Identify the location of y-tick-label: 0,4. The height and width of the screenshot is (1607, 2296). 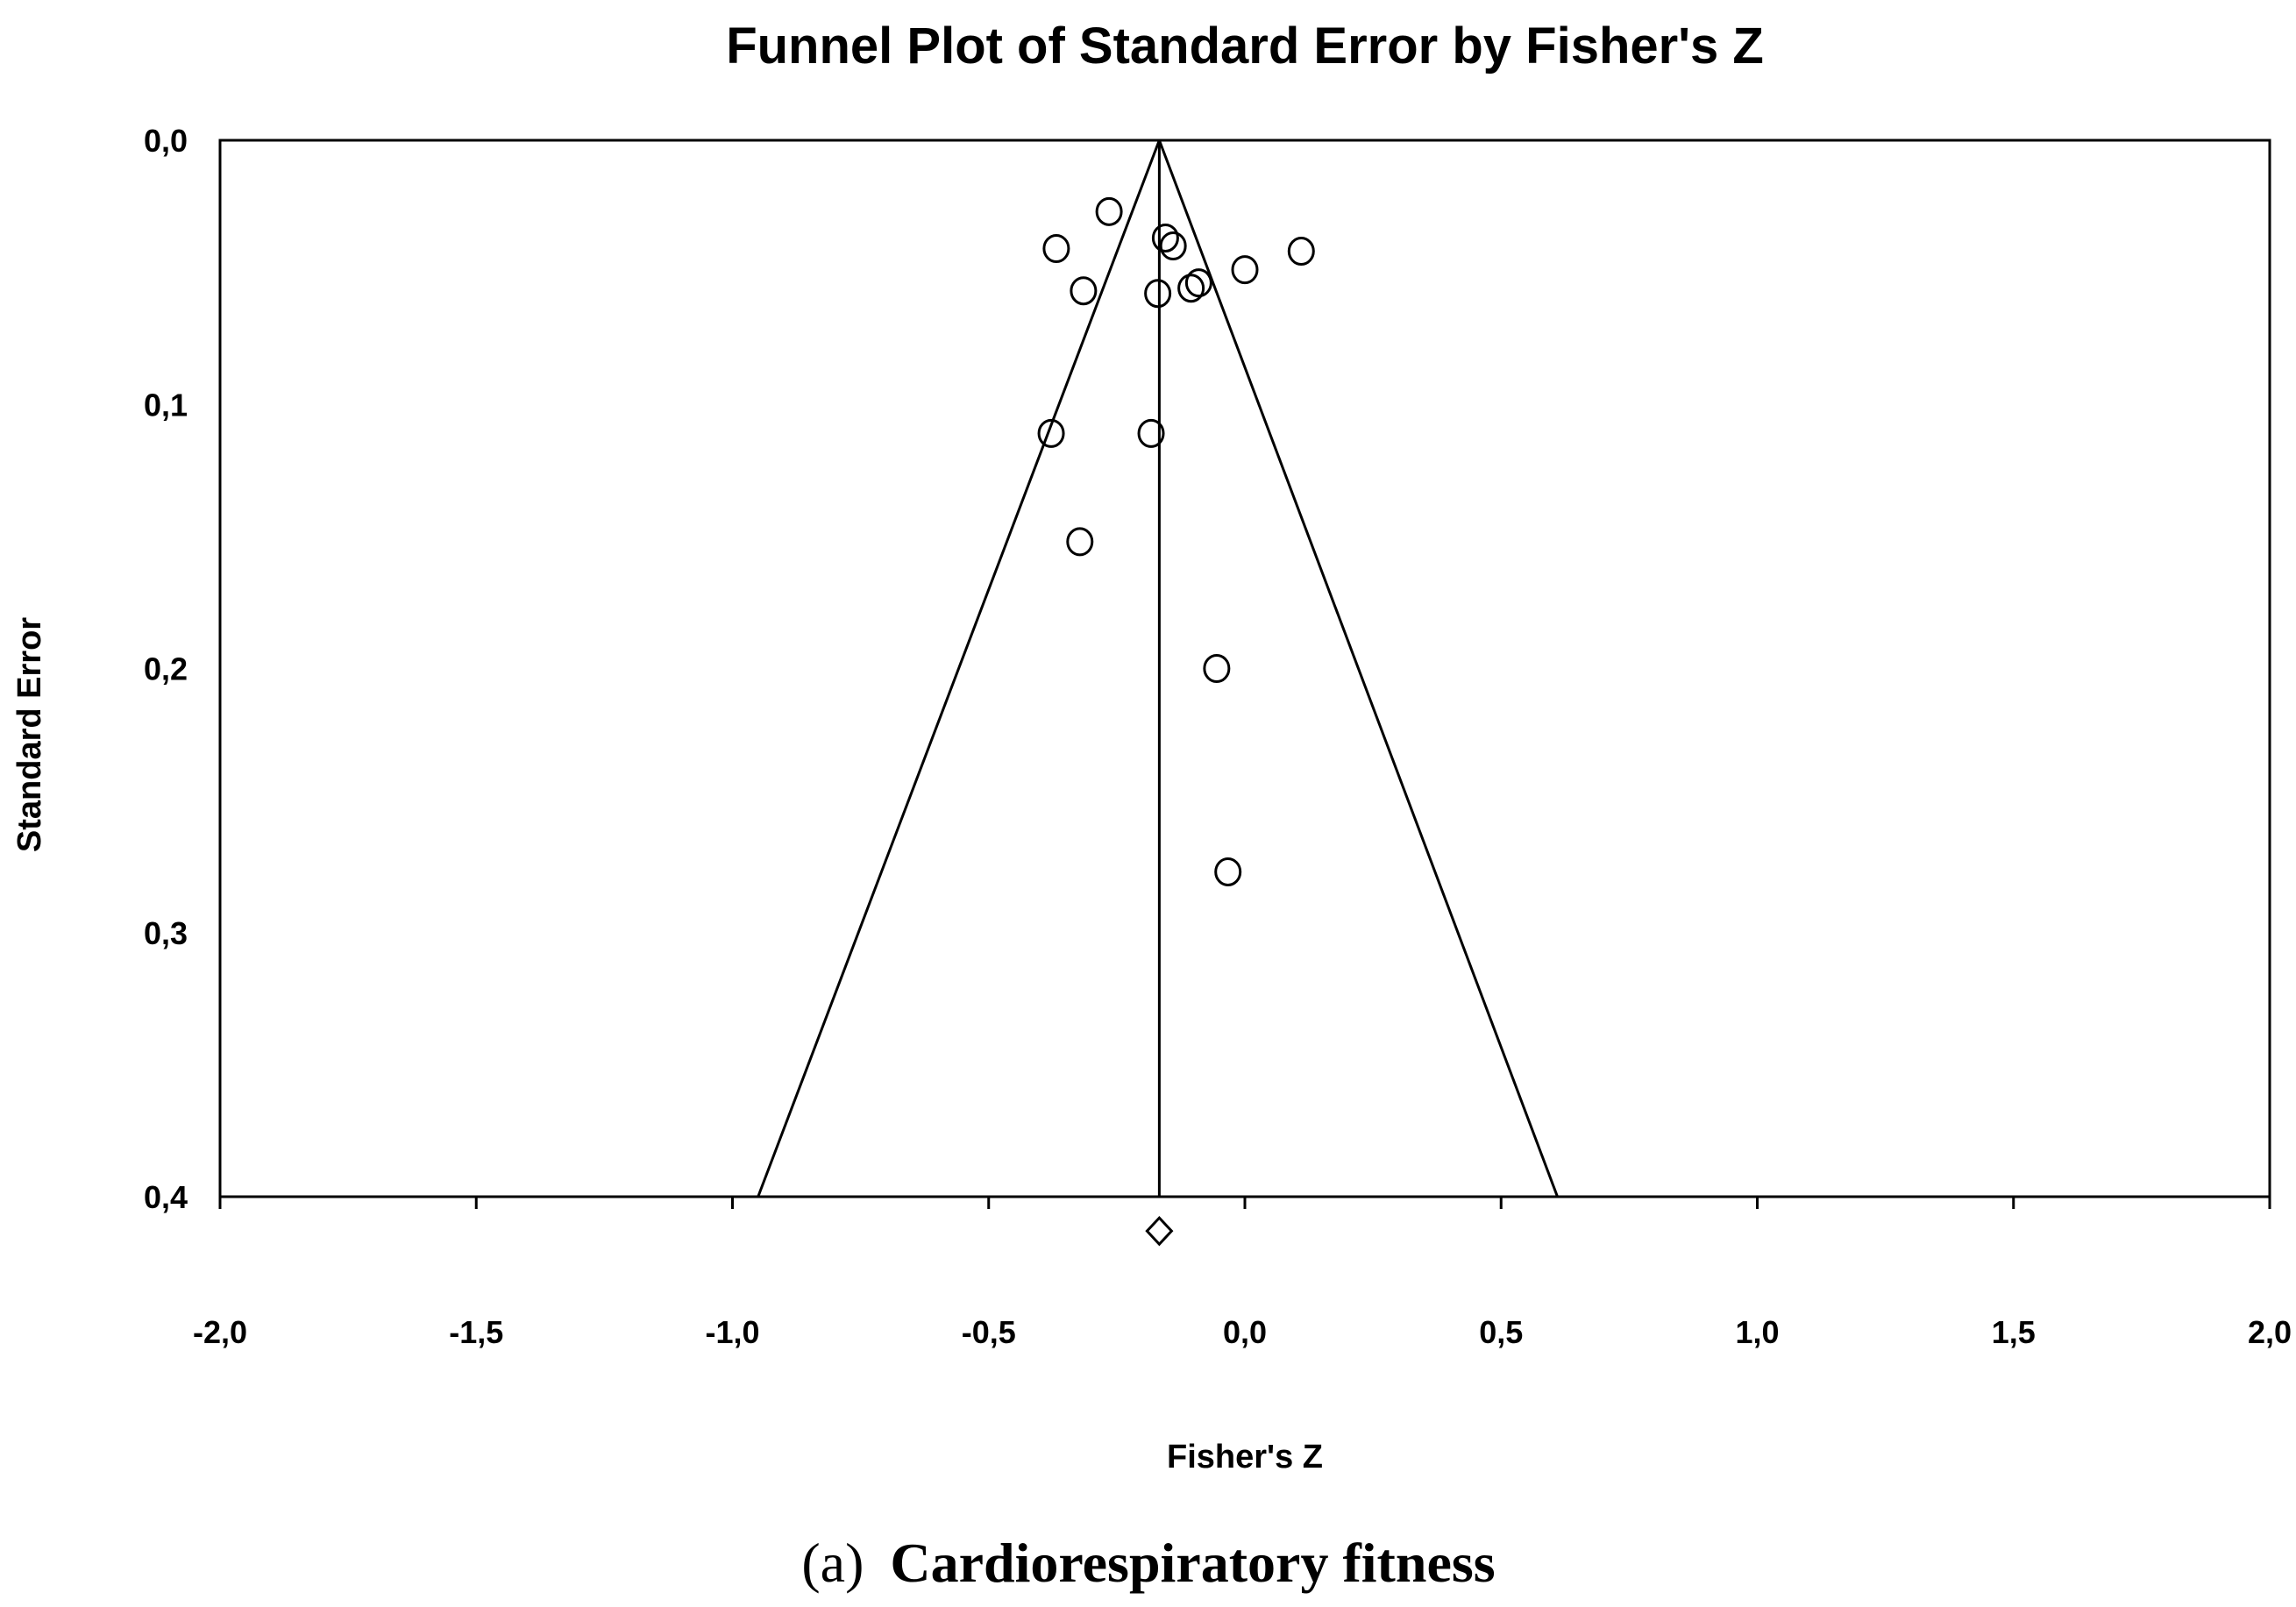
(166, 1197).